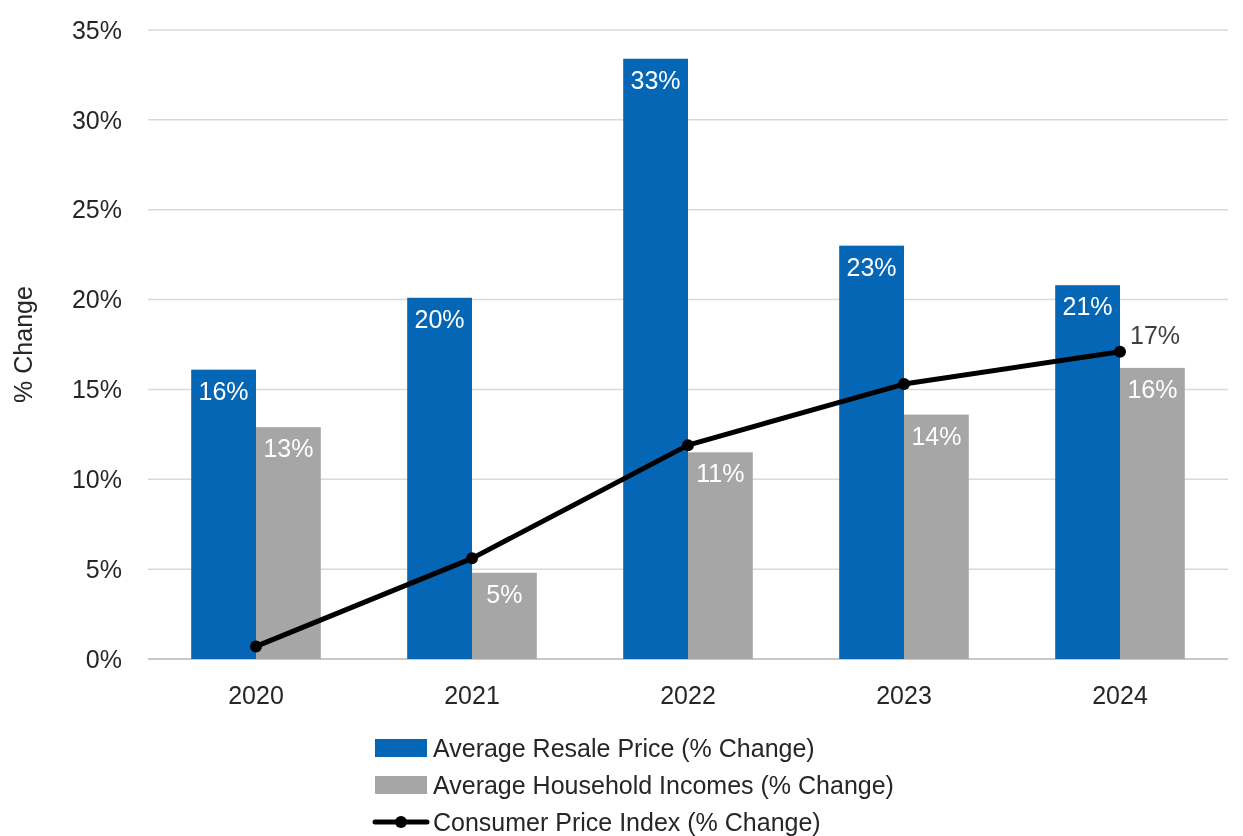  I want to click on x-tick-label: 2024, so click(1120, 695).